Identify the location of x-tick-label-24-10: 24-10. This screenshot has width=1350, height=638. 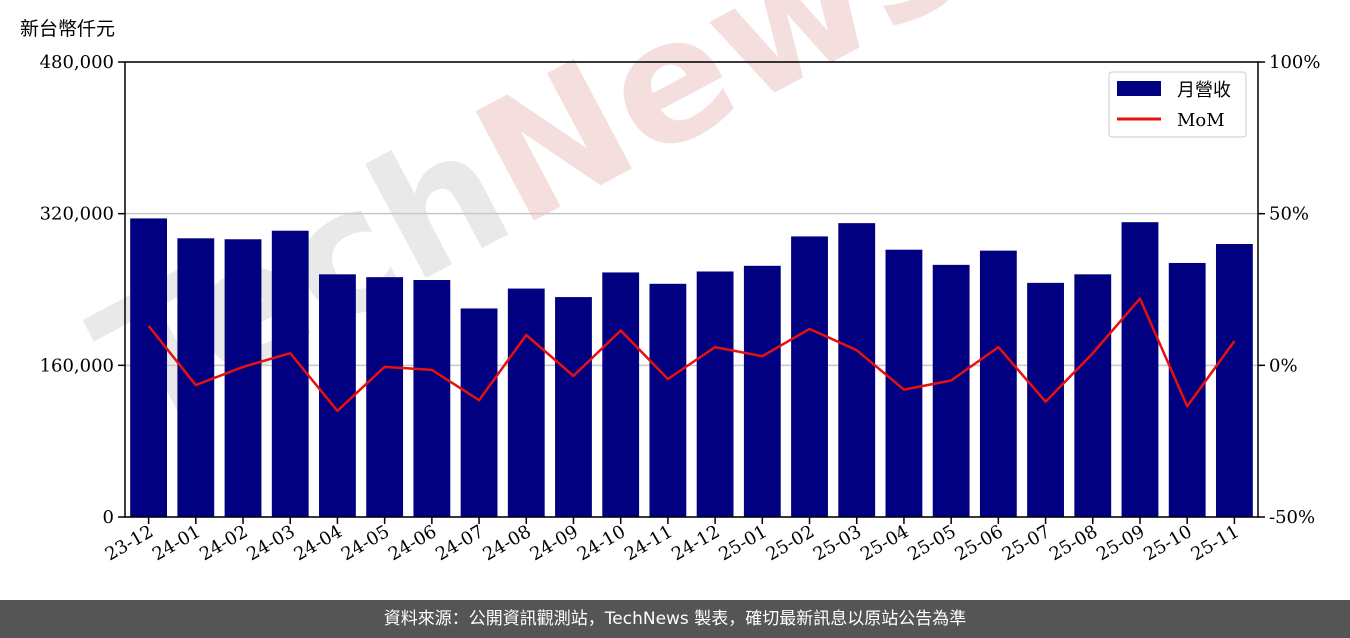
(601, 543).